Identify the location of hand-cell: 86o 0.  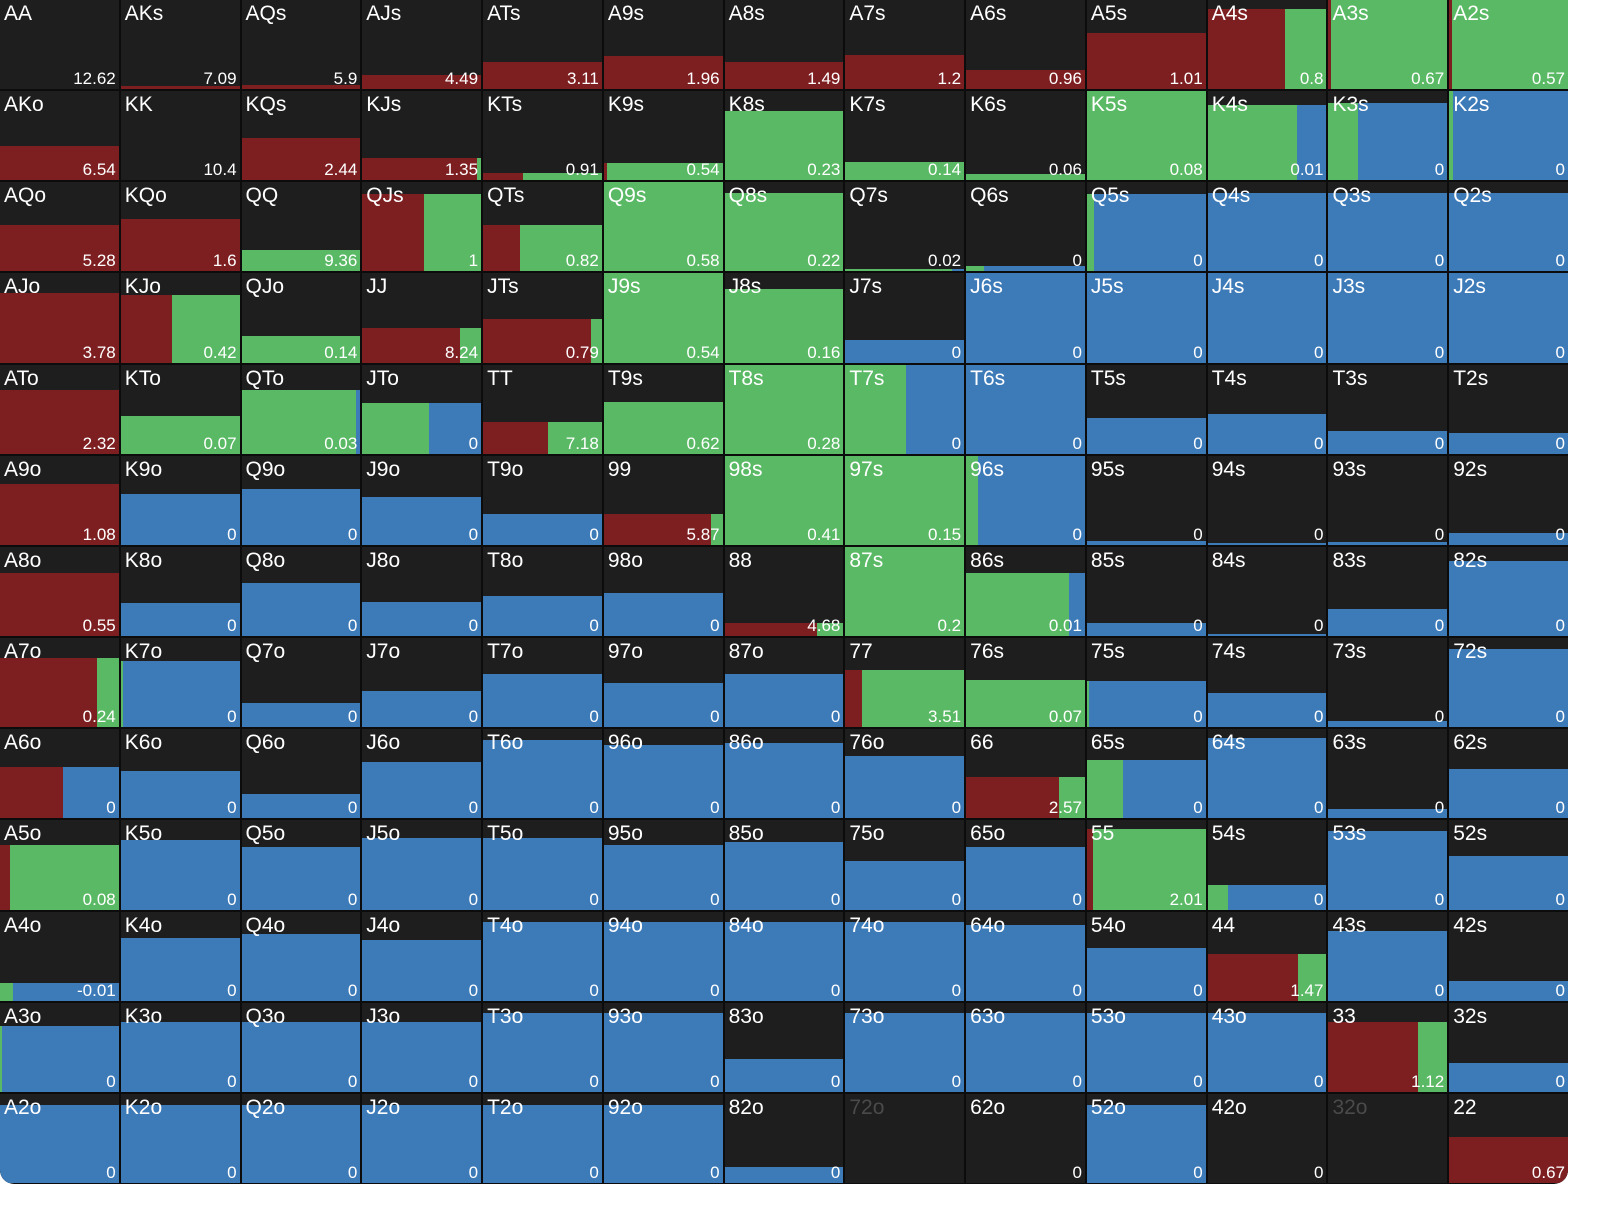
(784, 774).